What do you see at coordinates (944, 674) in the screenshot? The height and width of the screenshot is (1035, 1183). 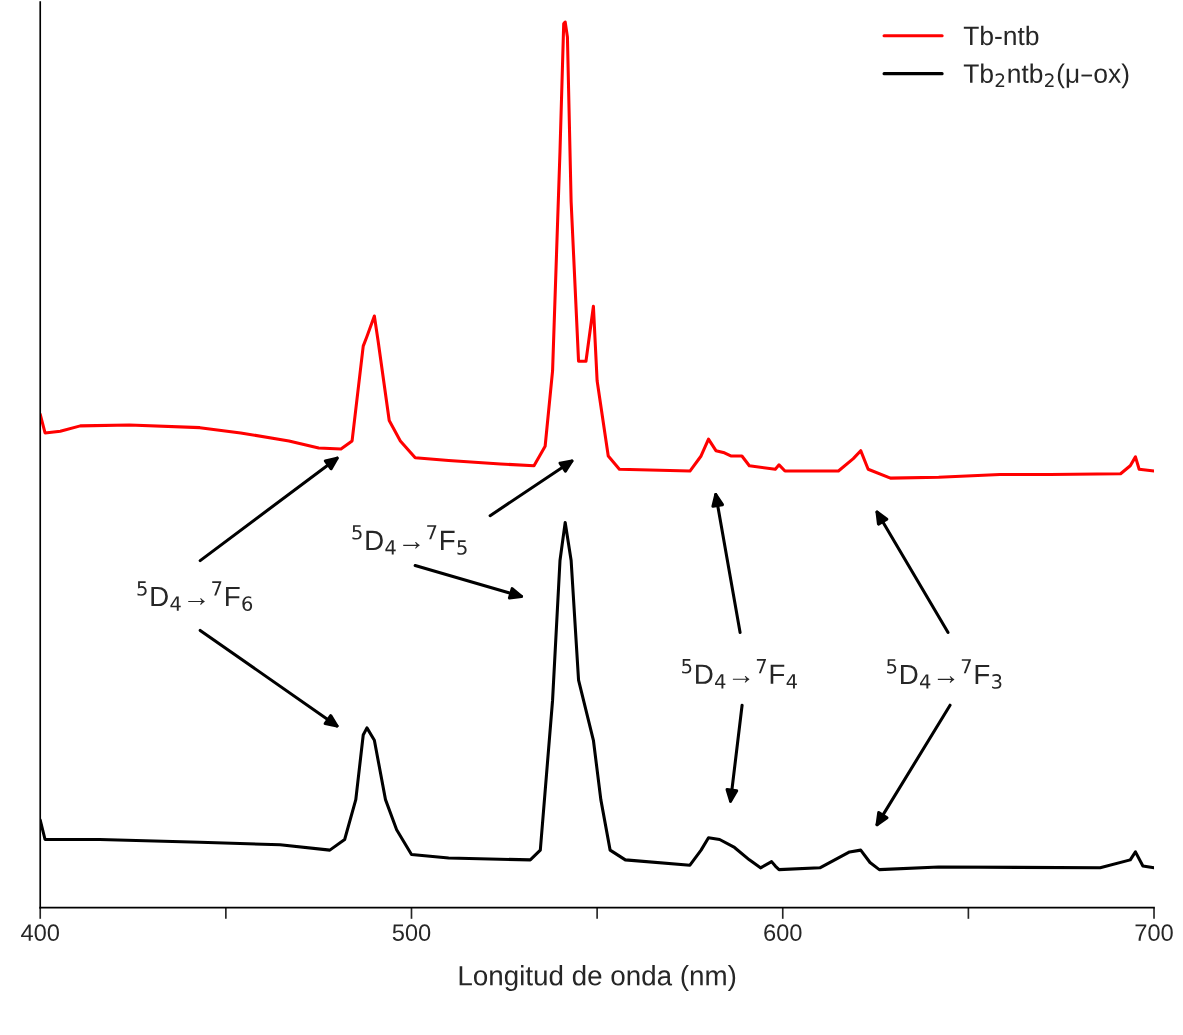 I see `annotation: $^{5}$D$_{4}$→$^{7}$F$_{3}$` at bounding box center [944, 674].